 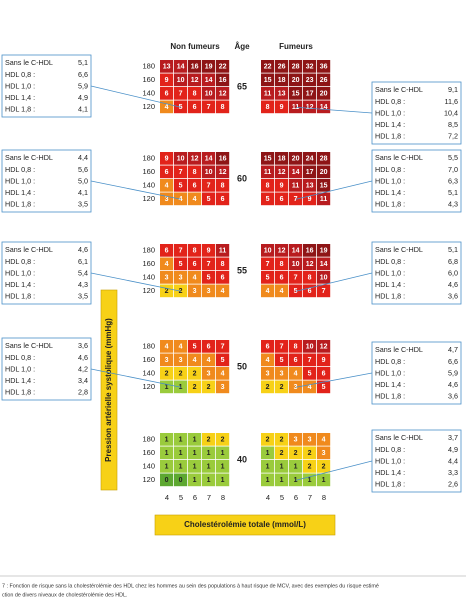 I want to click on risk-value: 14, so click(x=296, y=251).